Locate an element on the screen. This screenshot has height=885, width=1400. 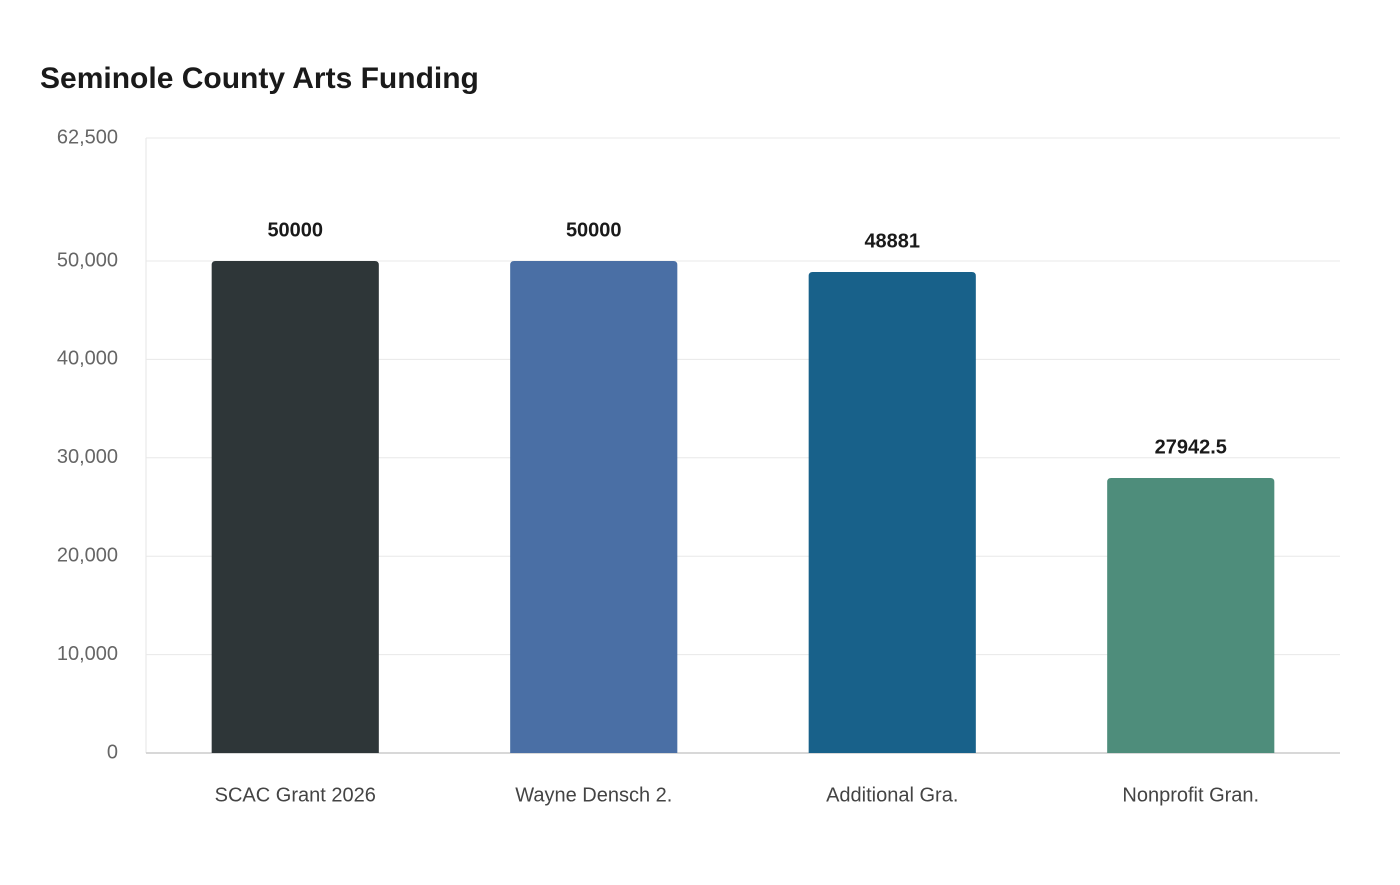
y-tick-label: 30,000 is located at coordinates (87, 457).